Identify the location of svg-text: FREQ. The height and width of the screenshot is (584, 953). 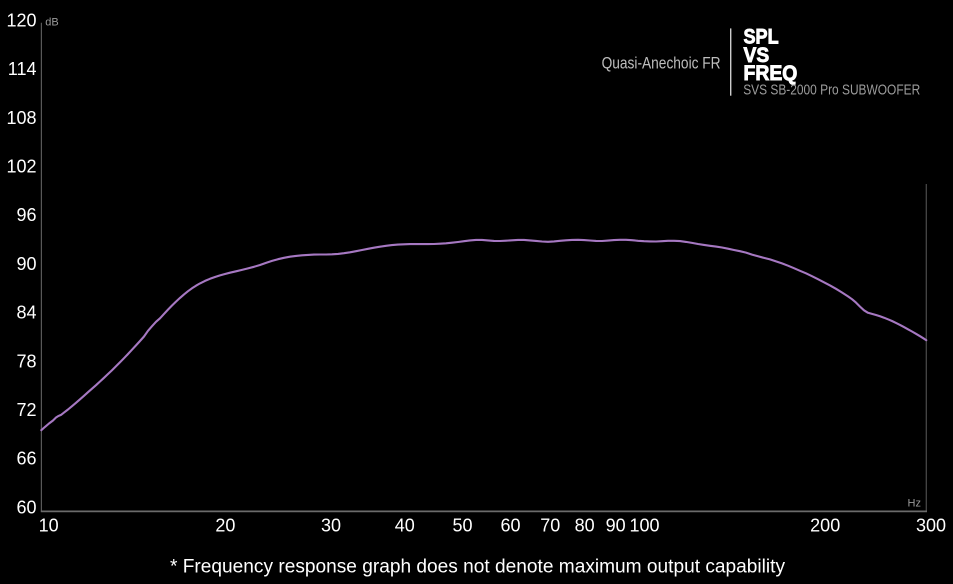
(771, 73).